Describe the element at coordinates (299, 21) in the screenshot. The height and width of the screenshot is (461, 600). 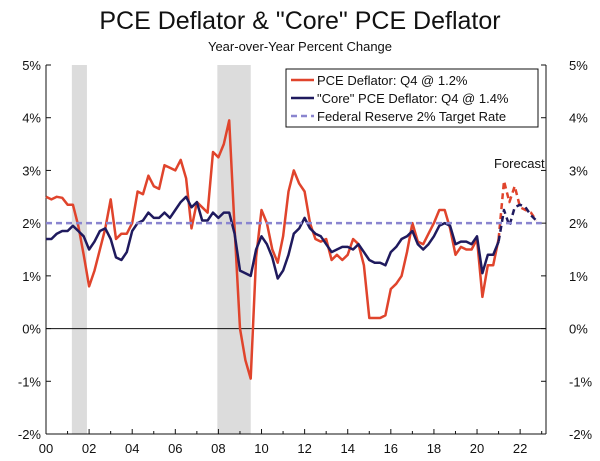
I see `chart-title: PCE Deflator & "Core" PCE Deflator` at that location.